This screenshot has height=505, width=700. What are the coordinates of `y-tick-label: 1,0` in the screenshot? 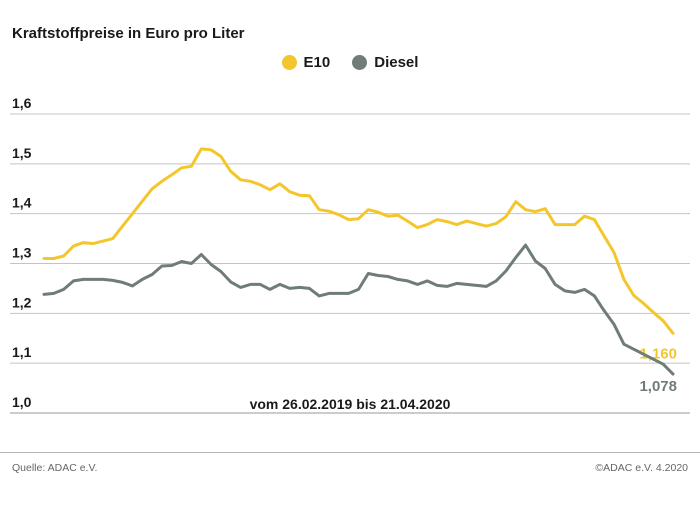 It's located at (22, 402).